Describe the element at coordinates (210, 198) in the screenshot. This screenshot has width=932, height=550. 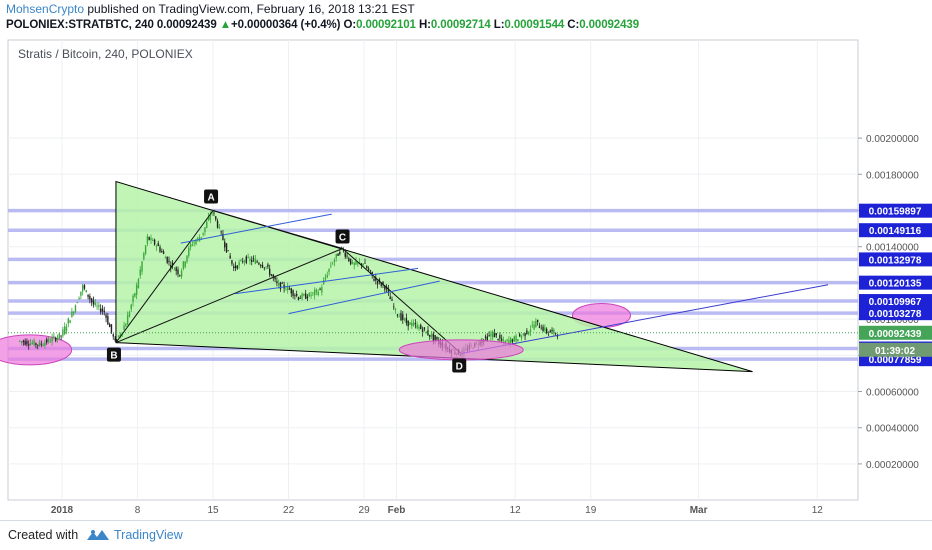
I see `point-marker-label: A` at that location.